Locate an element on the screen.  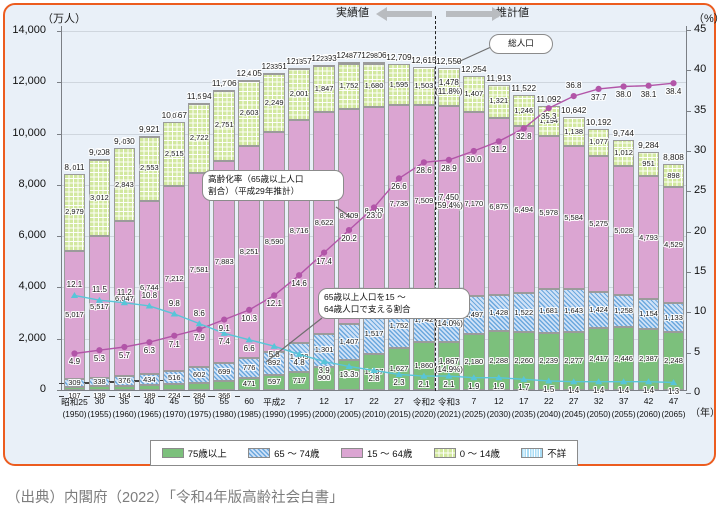
line-value-label-aging_rate: 17.4 is located at coordinates (324, 261).